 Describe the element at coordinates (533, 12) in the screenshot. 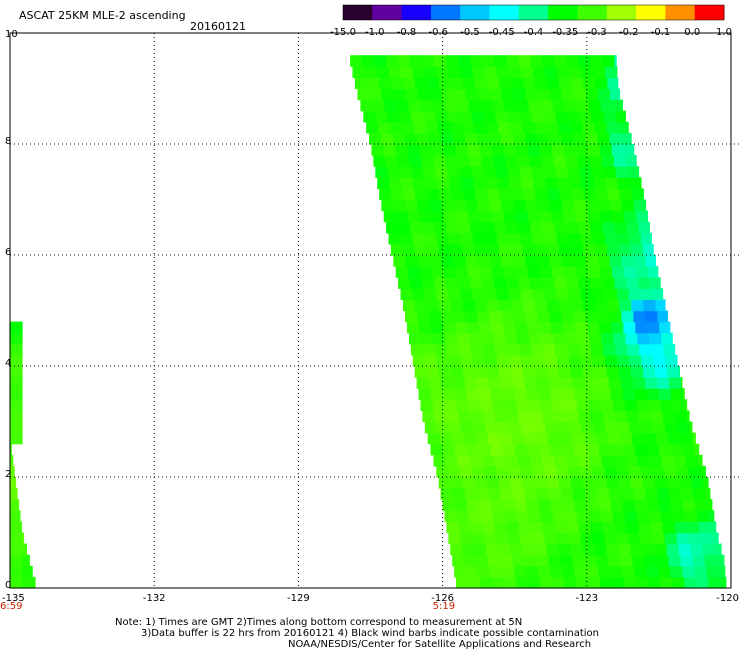

I see `colorbar` at that location.